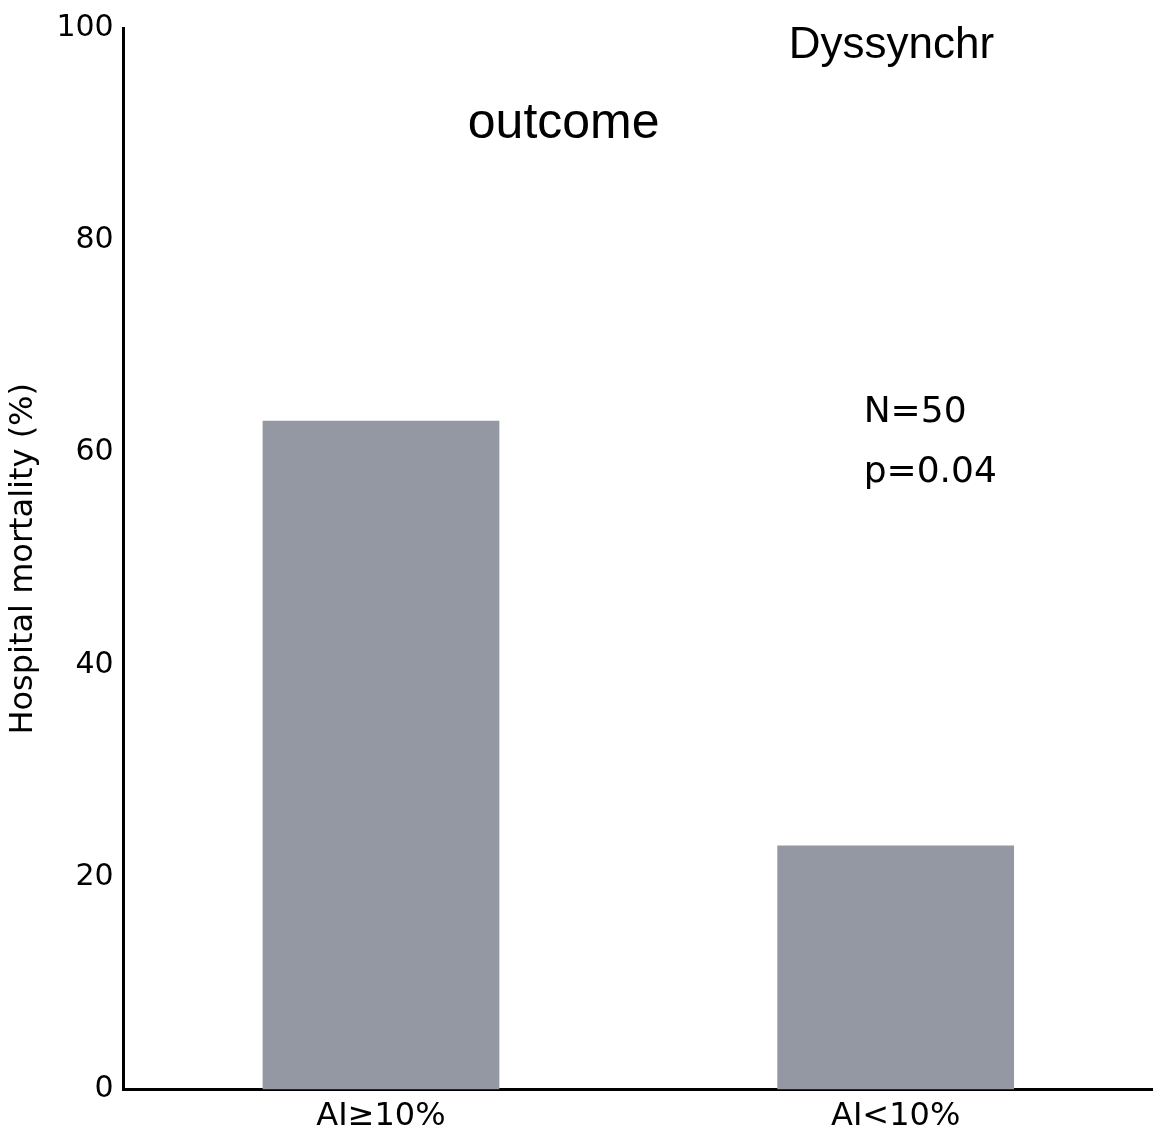 This screenshot has width=1153, height=1144. I want to click on y-tick-label: 0, so click(104, 1087).